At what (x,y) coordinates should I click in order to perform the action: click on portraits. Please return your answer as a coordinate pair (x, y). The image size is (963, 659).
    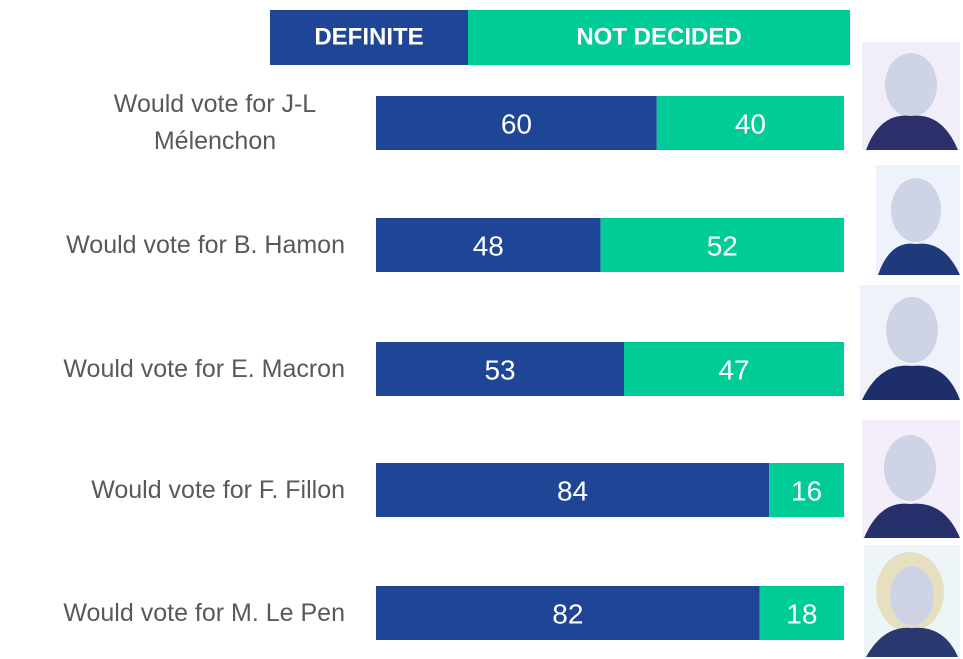
    Looking at the image, I should click on (910, 349).